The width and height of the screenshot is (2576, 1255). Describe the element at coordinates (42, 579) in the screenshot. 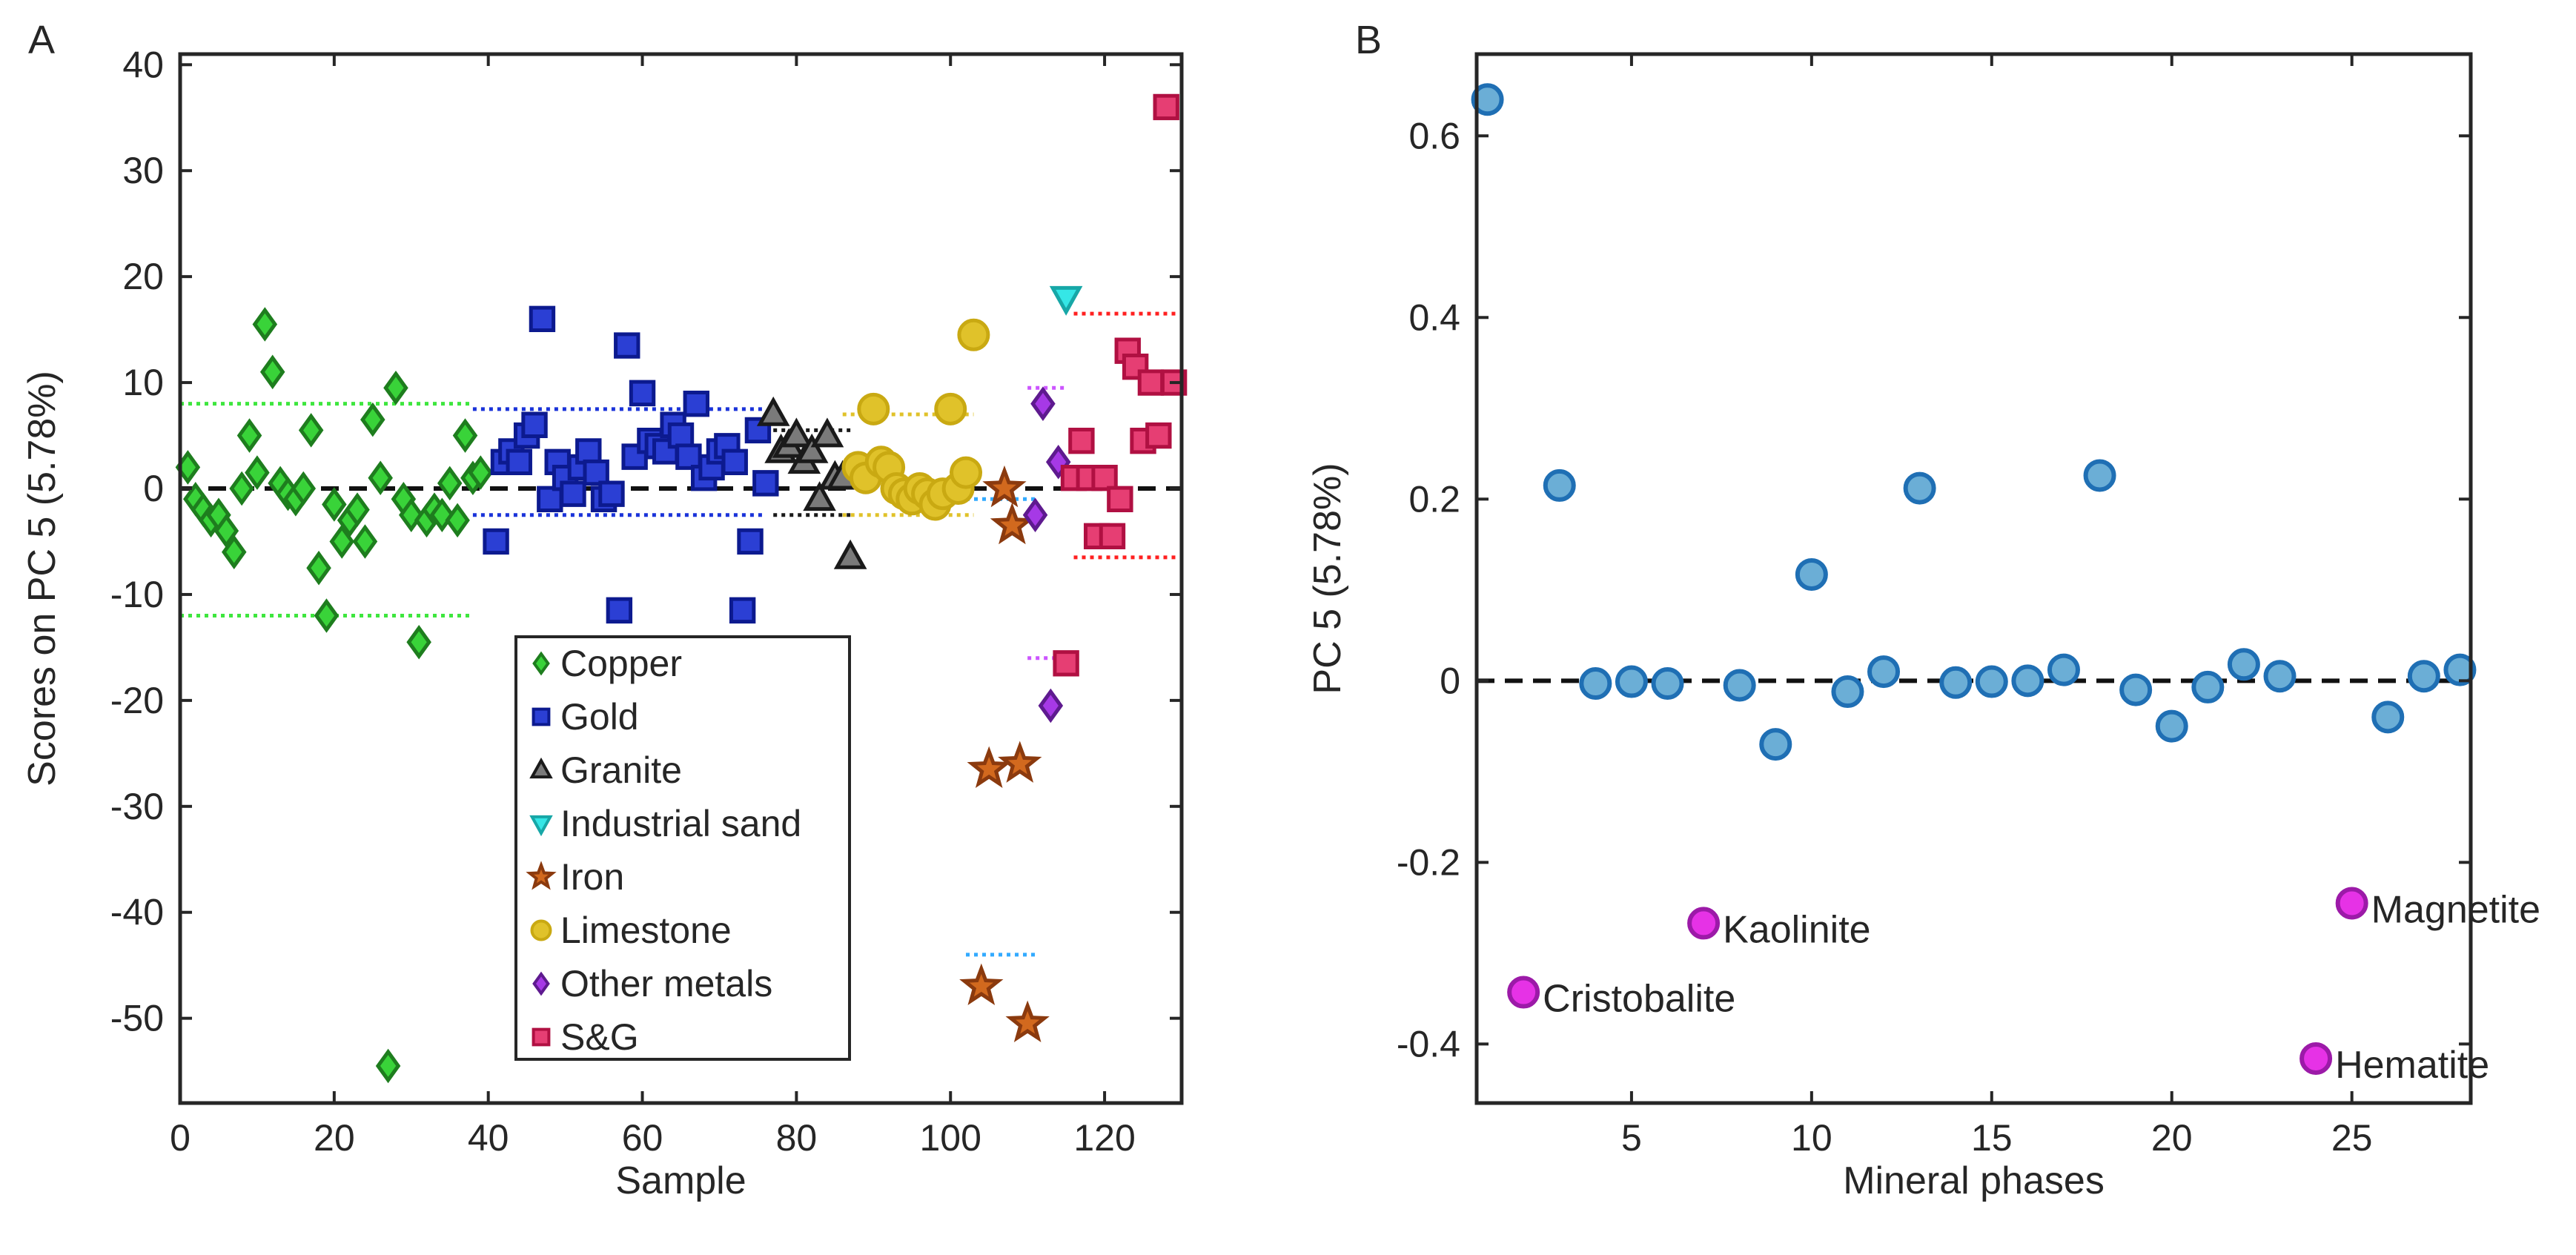

I see `panel-a-ylabel: Scores on PC 5 (5.78%)` at that location.